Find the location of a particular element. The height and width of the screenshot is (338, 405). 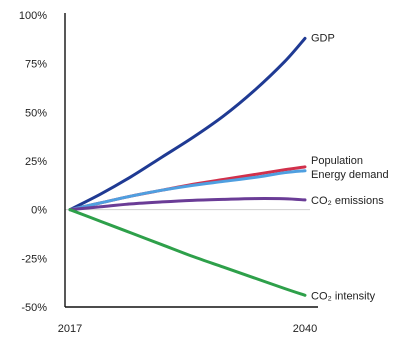

x-axis-ticks: 2017 2040 is located at coordinates (187, 329).